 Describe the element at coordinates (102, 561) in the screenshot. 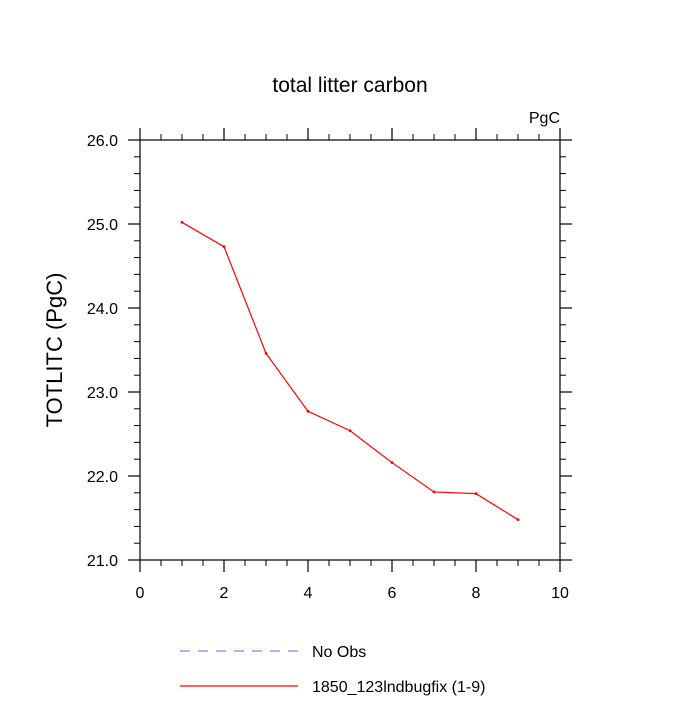

I see `y-tick-label: 21.0` at that location.